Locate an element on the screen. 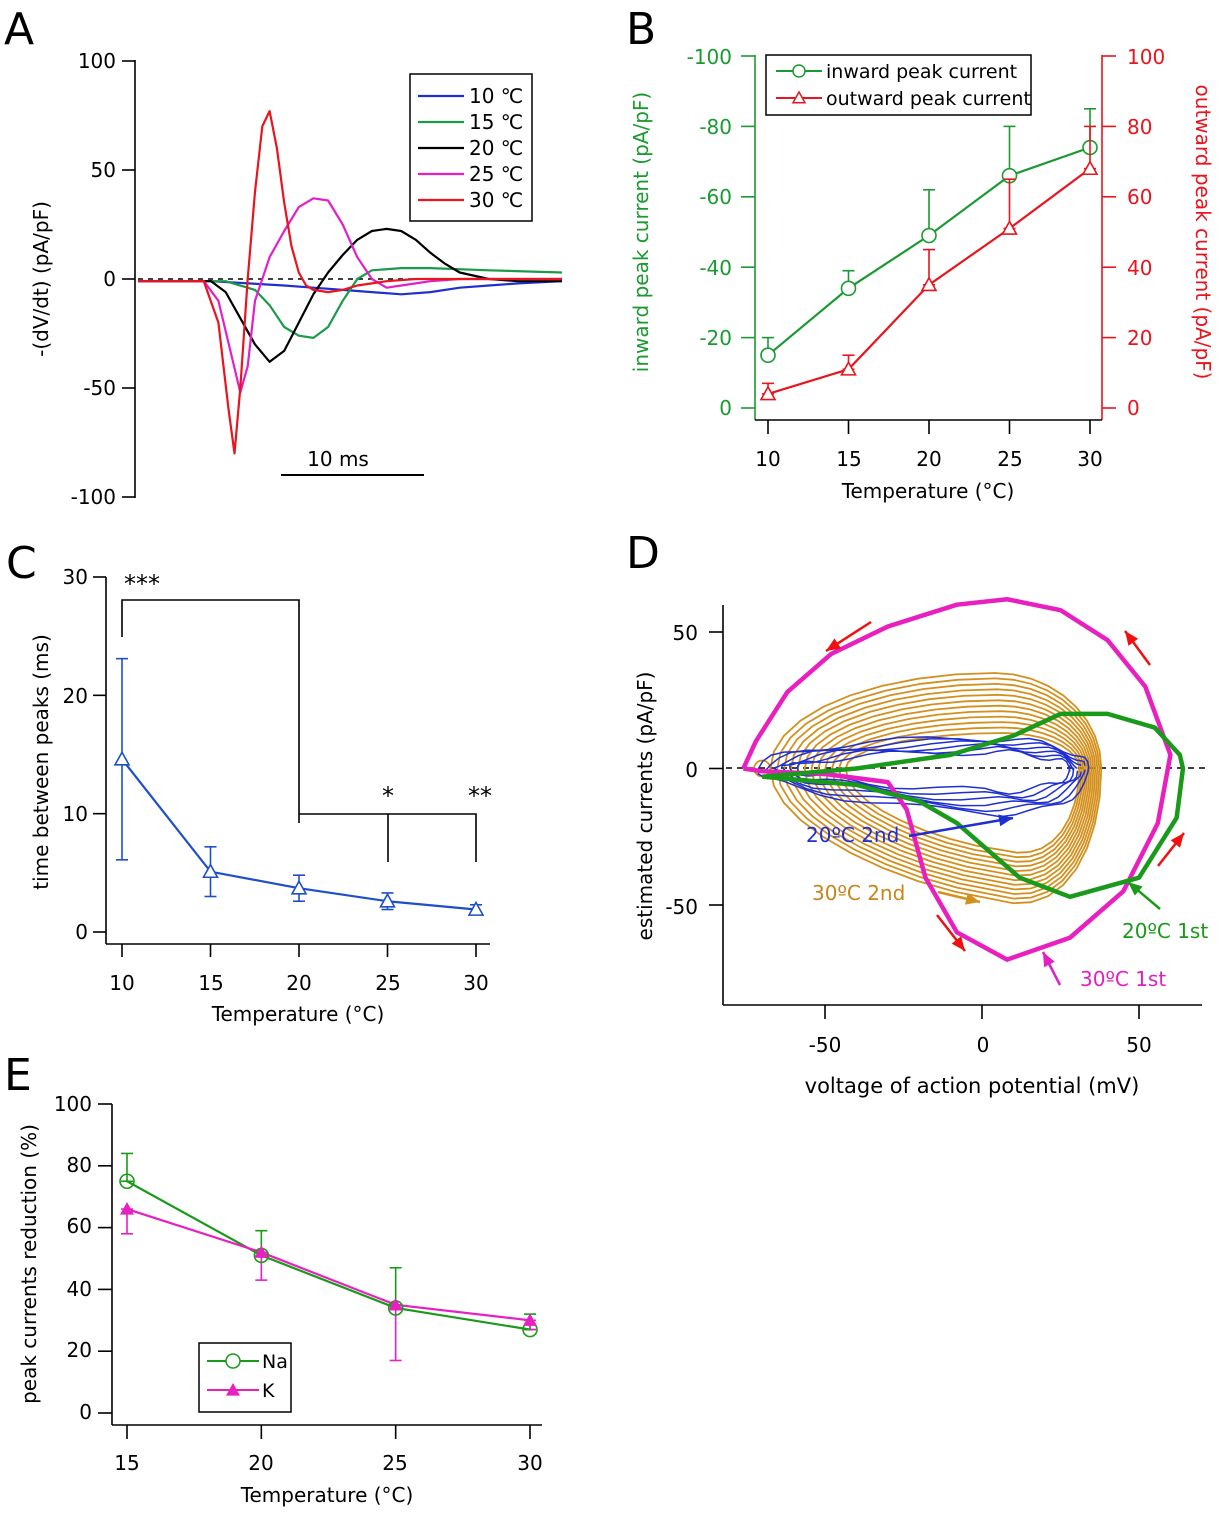 This screenshot has height=1522, width=1222. panel-e-ytick-label: 0 is located at coordinates (85, 1412).